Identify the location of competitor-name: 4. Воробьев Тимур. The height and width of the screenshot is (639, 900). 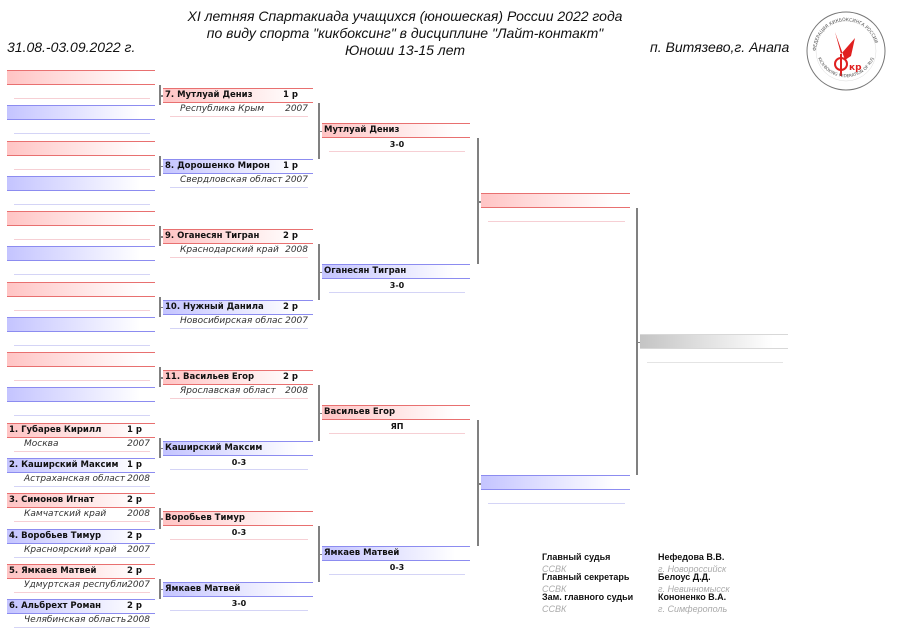
(55, 535).